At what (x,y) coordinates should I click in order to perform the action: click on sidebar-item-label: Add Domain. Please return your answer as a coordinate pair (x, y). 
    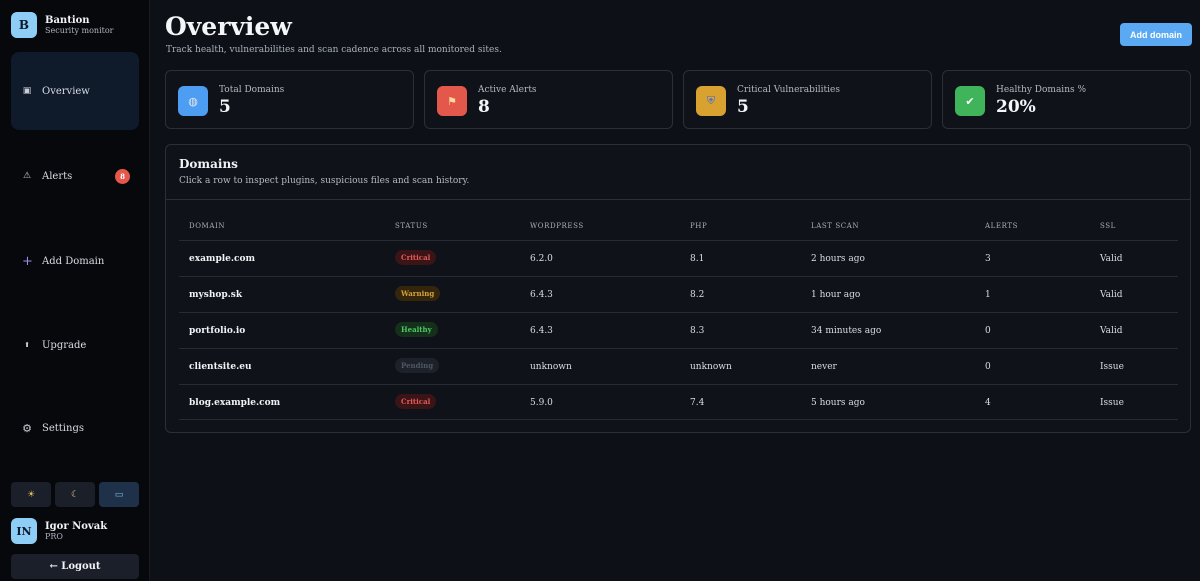
    Looking at the image, I should click on (73, 261).